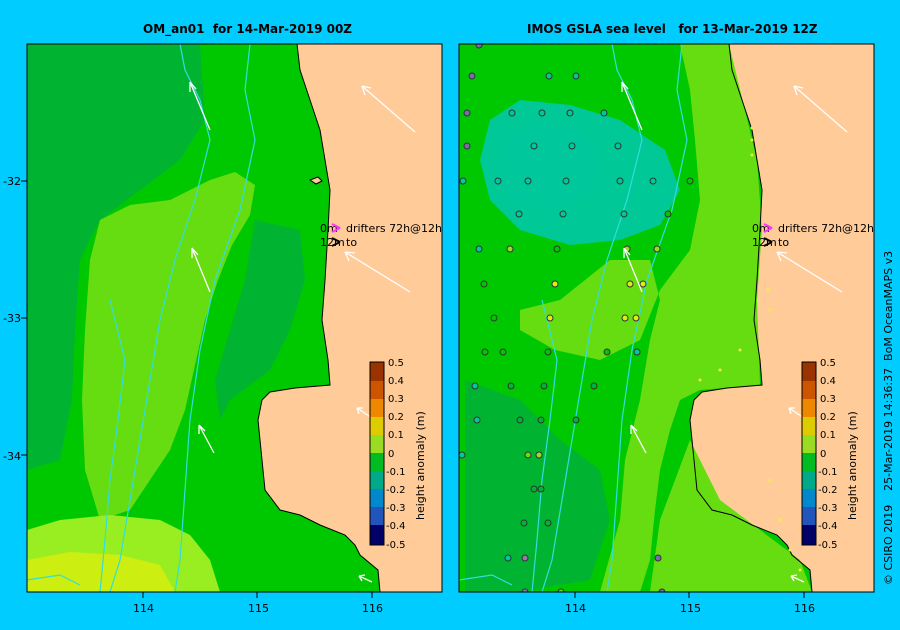 The width and height of the screenshot is (900, 630). I want to click on left-colorbar-label: height anomaly (m), so click(420, 465).